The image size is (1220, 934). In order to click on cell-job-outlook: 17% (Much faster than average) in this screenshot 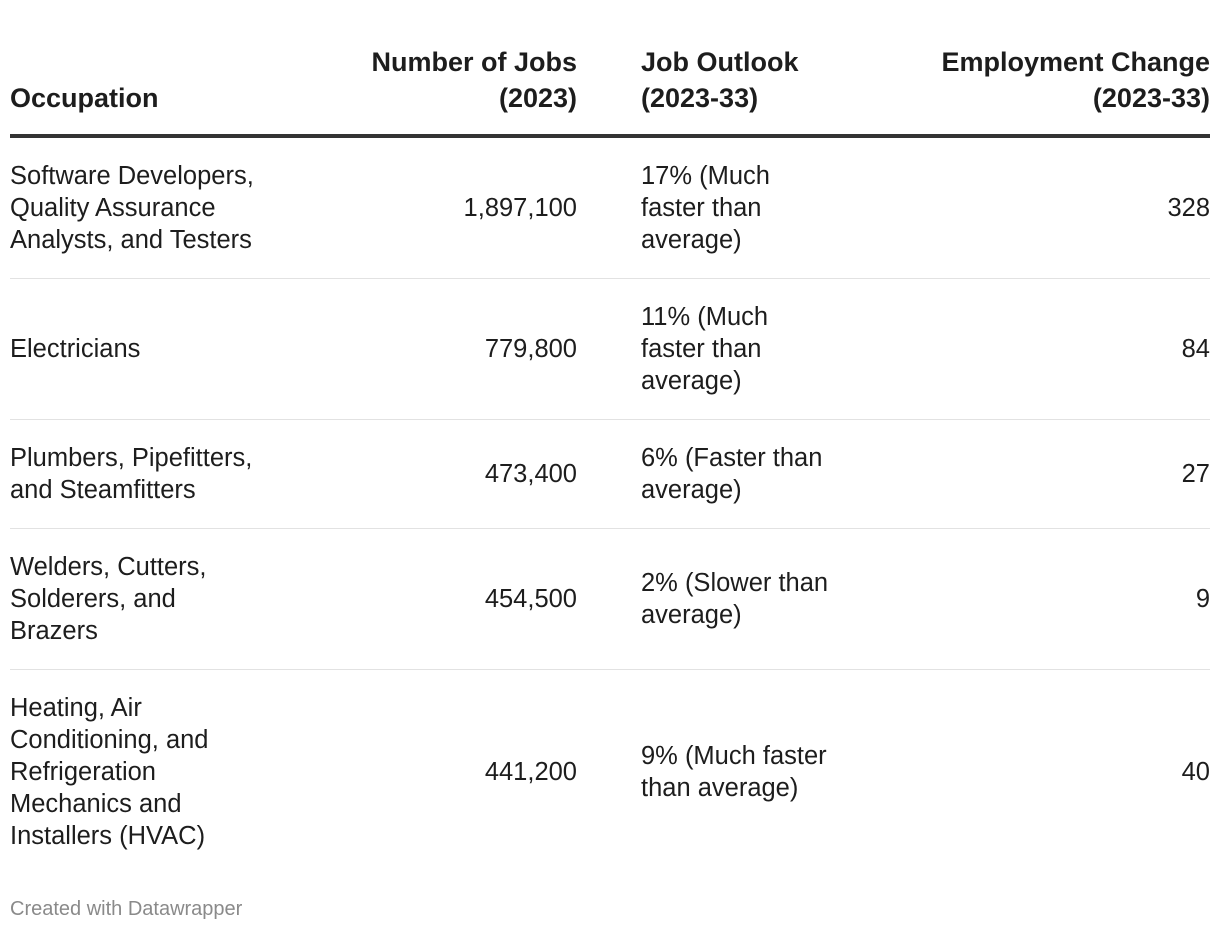, I will do `click(715, 207)`.